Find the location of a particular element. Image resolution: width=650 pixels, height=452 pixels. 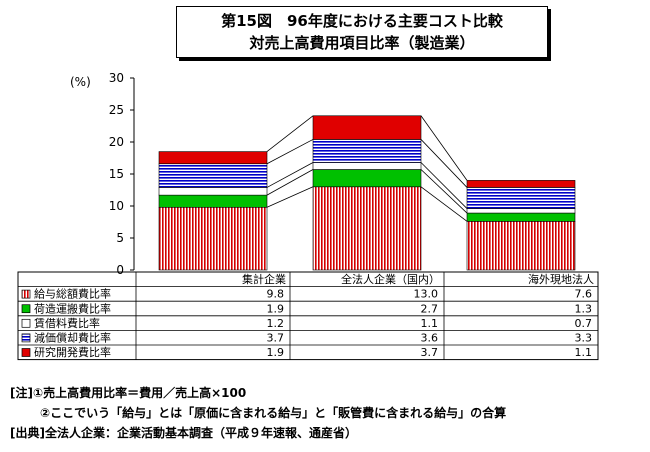

data-value: 13.0 is located at coordinates (426, 294).